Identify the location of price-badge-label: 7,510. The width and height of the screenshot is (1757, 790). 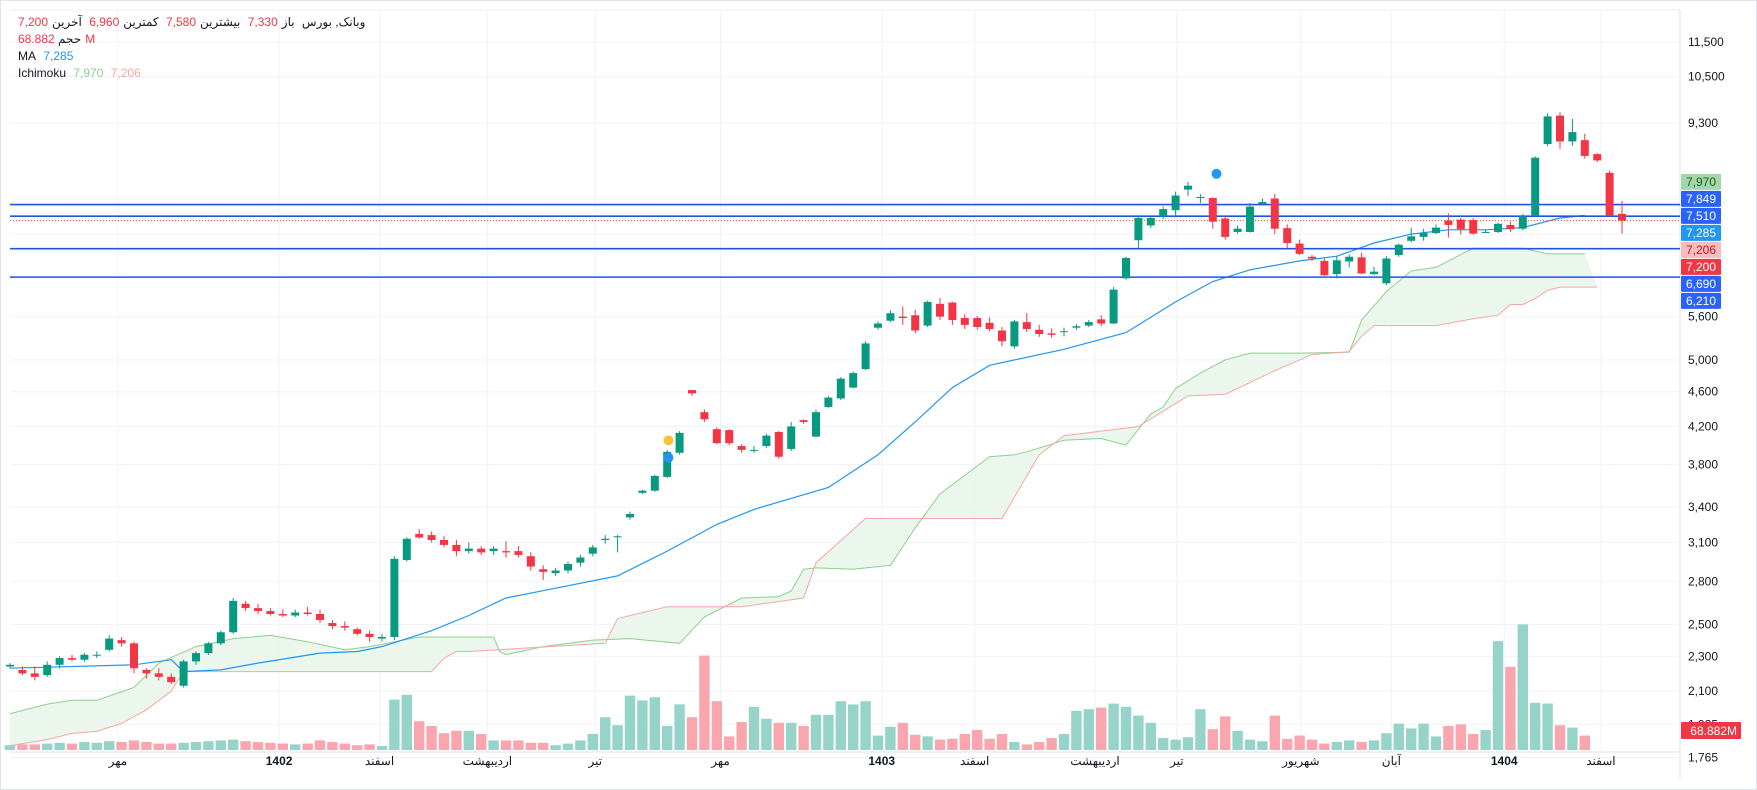
(1701, 216).